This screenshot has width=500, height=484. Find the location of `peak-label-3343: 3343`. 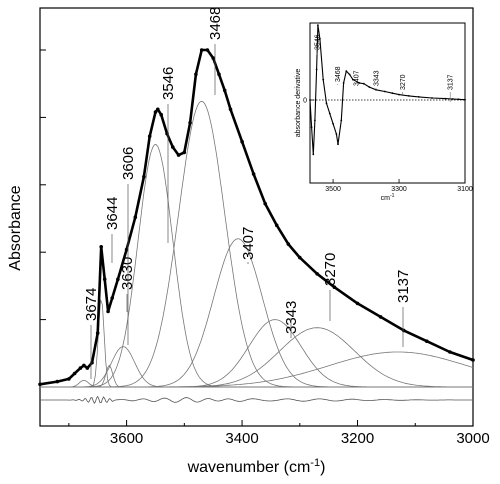

peak-label-3343: 3343 is located at coordinates (291, 317).